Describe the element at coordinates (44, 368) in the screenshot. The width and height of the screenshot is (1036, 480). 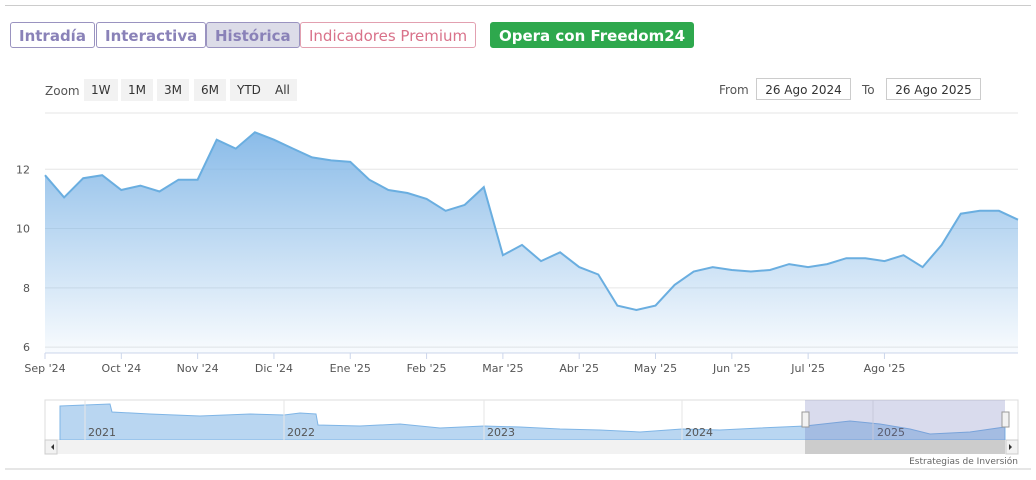
I see `x-tick-label: Sep '24` at that location.